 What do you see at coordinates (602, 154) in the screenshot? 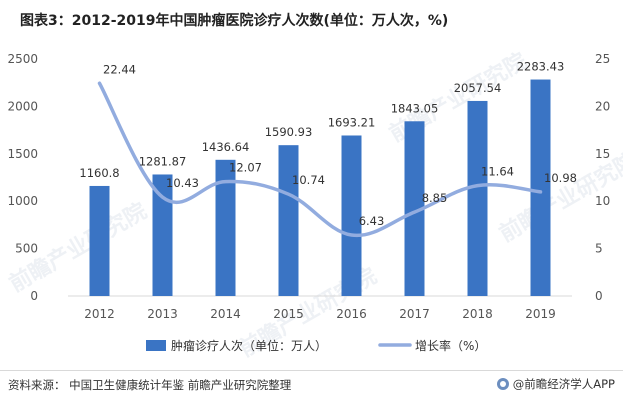
I see `y-right-tick-label: 15` at bounding box center [602, 154].